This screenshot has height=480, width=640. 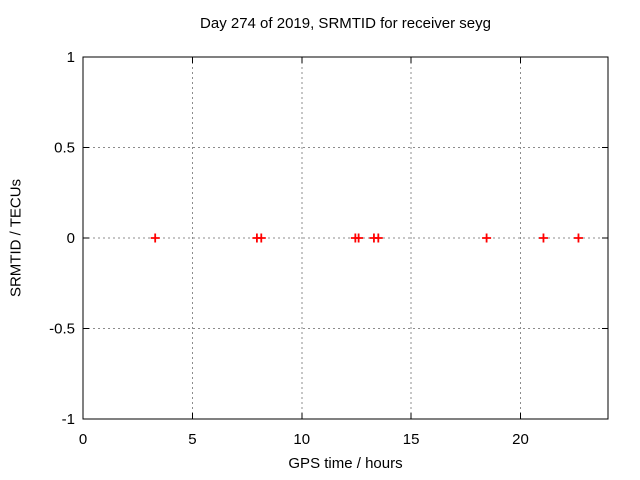 I want to click on y-tick-label: 0, so click(x=71, y=238).